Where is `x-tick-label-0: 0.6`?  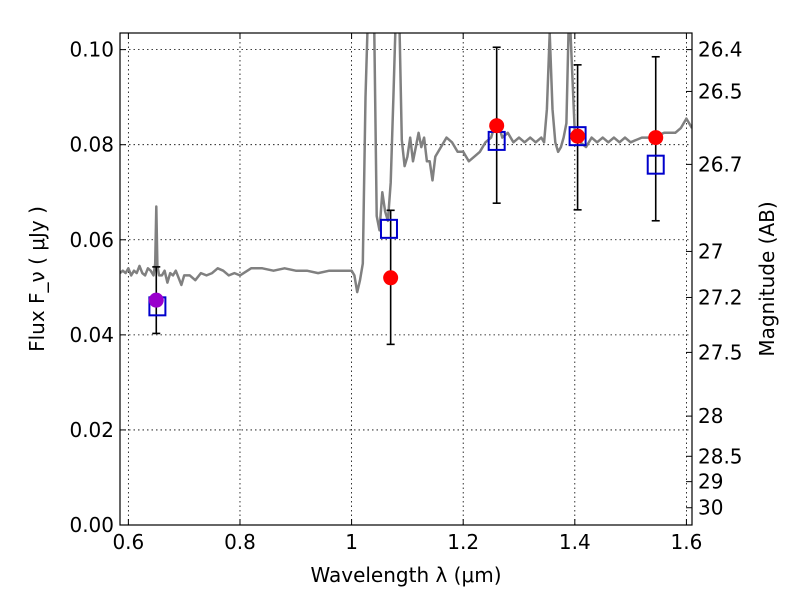
x-tick-label-0: 0.6 is located at coordinates (128, 542).